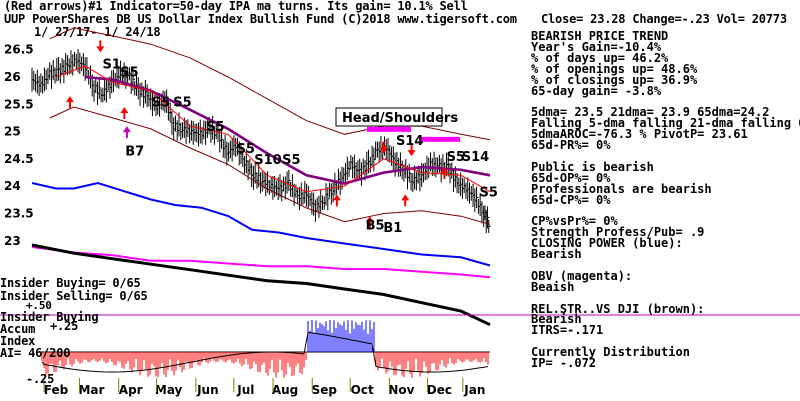 The width and height of the screenshot is (800, 401). I want to click on y-tick-label: 23.5, so click(19, 214).